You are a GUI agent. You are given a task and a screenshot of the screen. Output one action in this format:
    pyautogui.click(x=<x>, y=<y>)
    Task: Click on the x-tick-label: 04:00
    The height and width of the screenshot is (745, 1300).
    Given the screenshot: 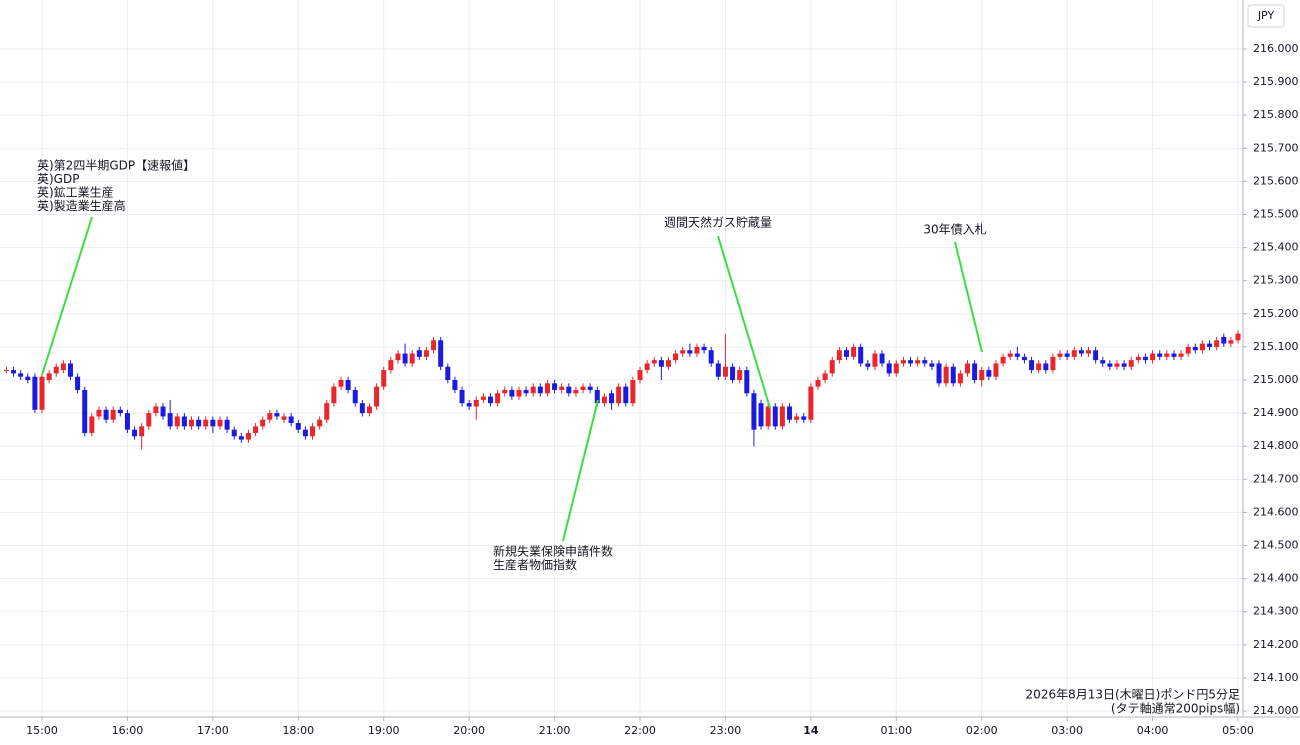 What is the action you would take?
    pyautogui.click(x=1153, y=730)
    